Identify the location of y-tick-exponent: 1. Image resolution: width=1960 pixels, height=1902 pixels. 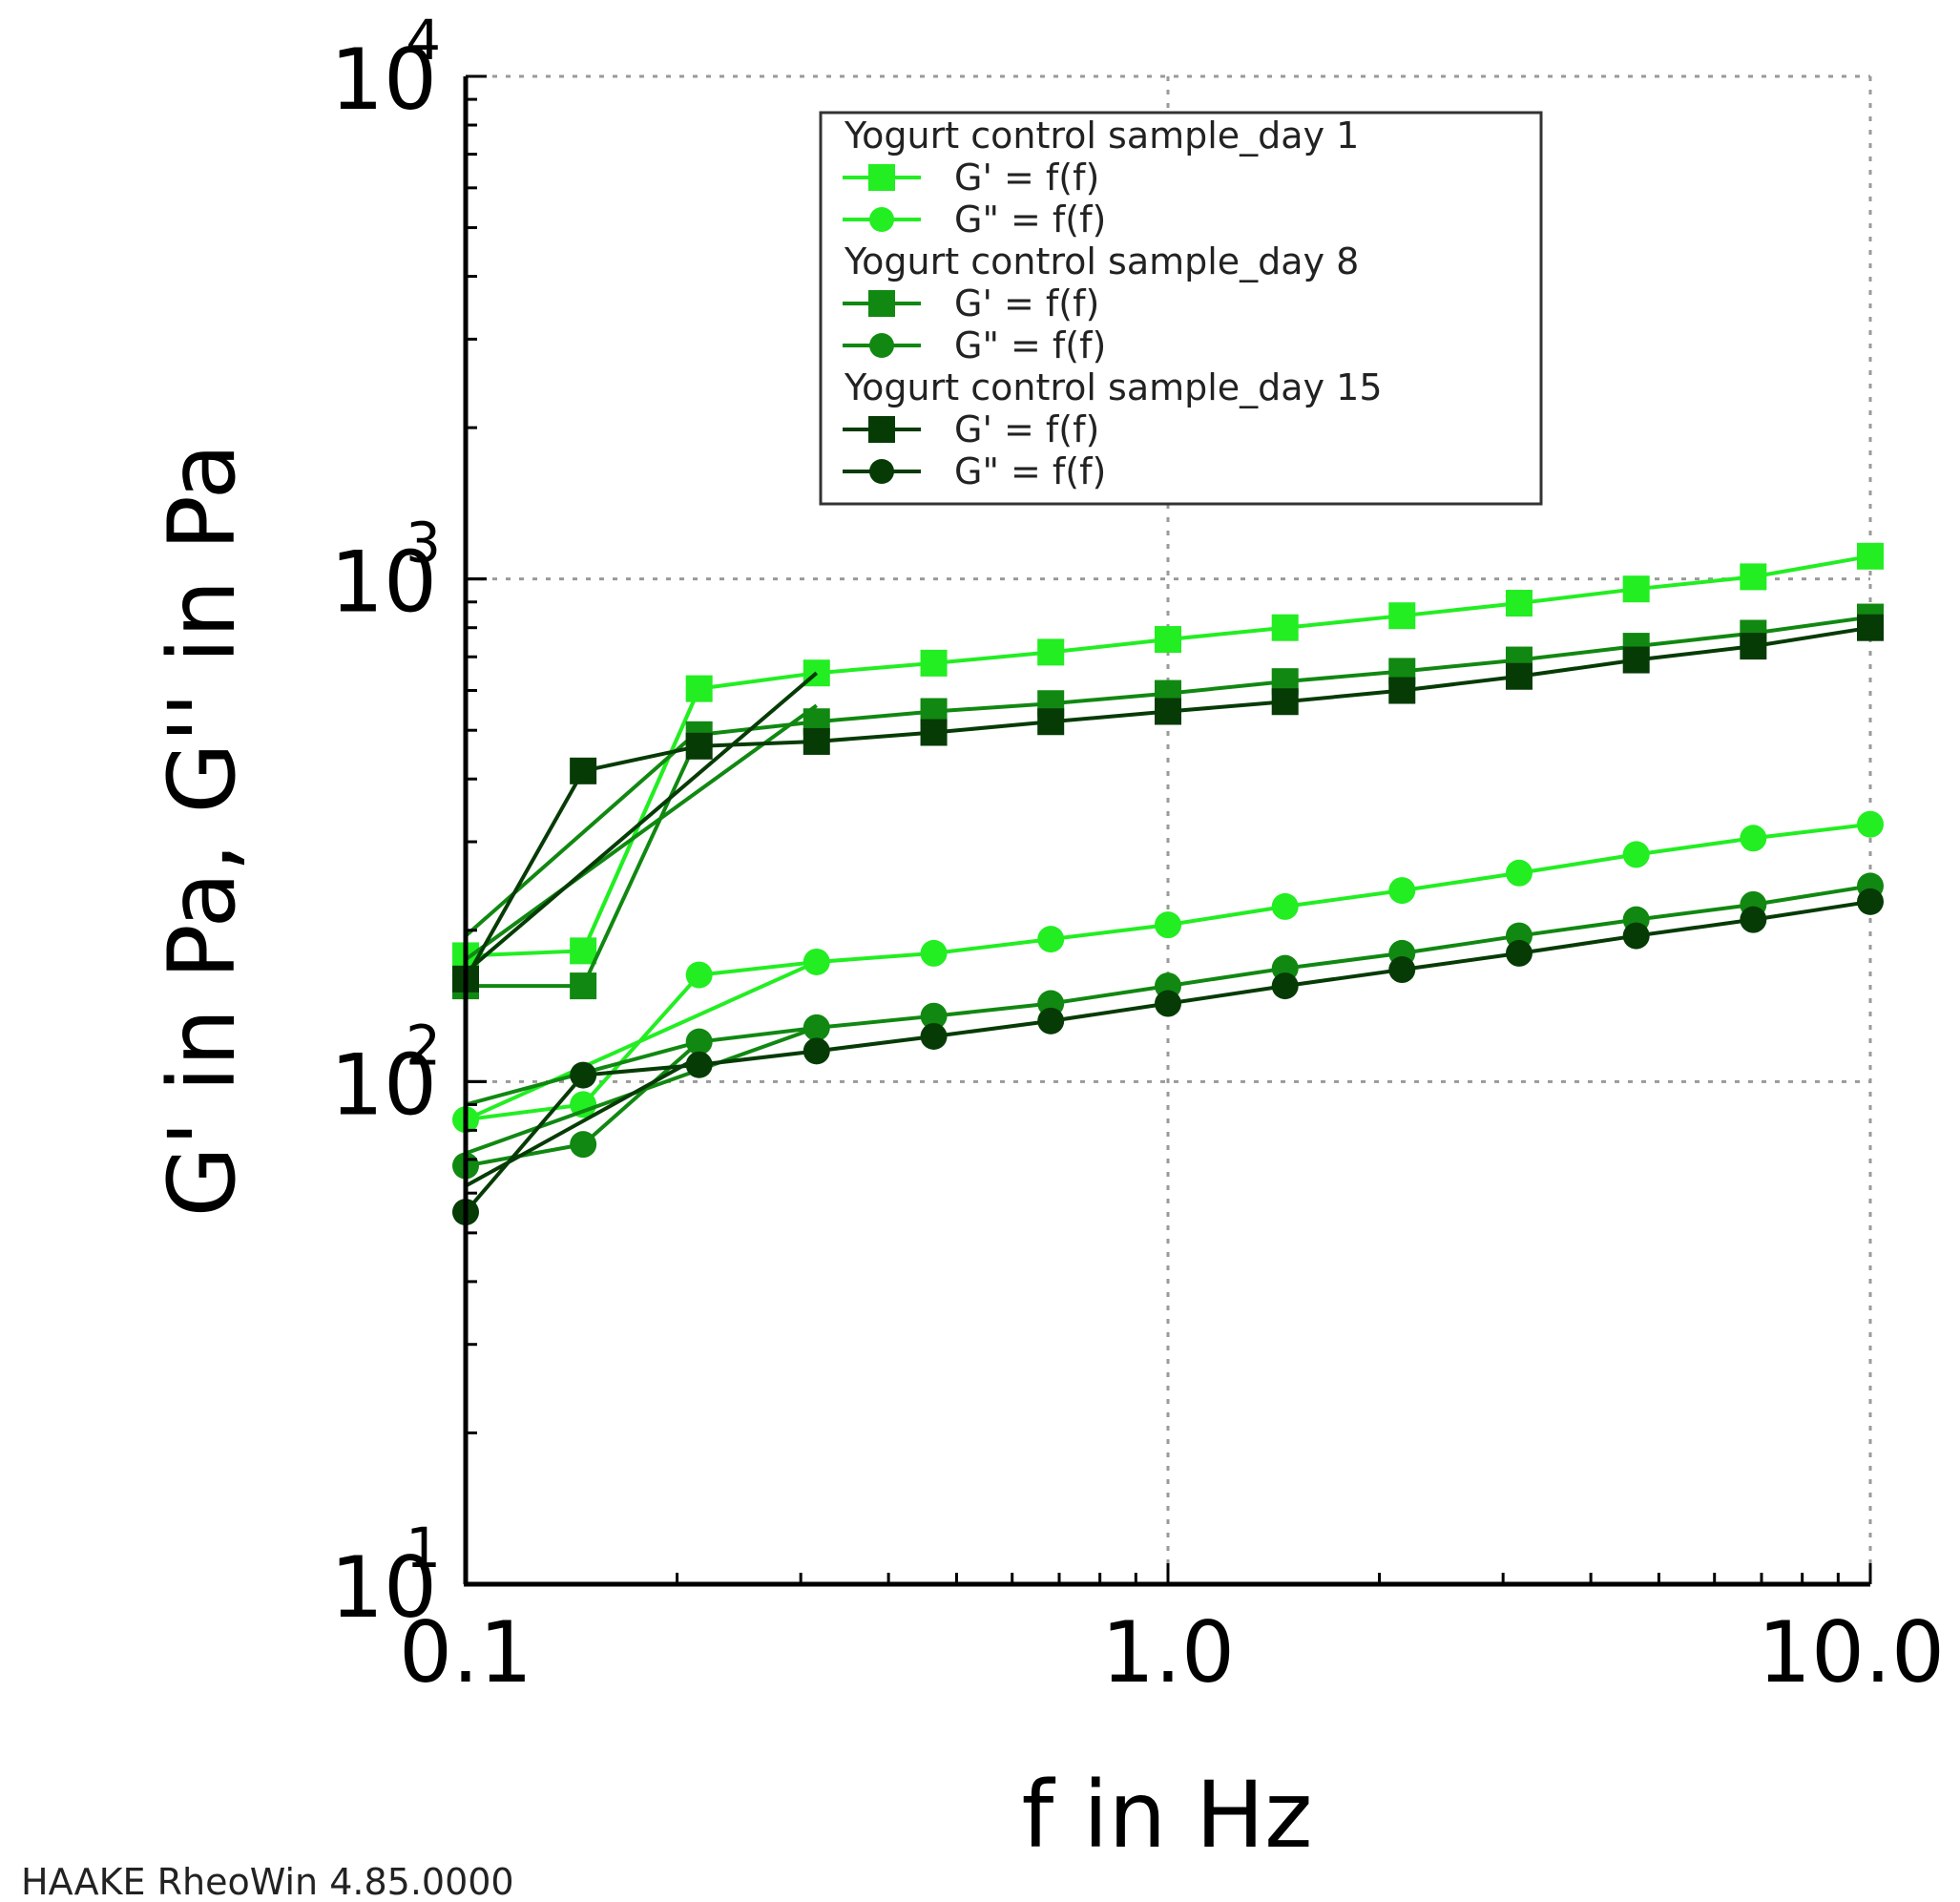
(423, 1547).